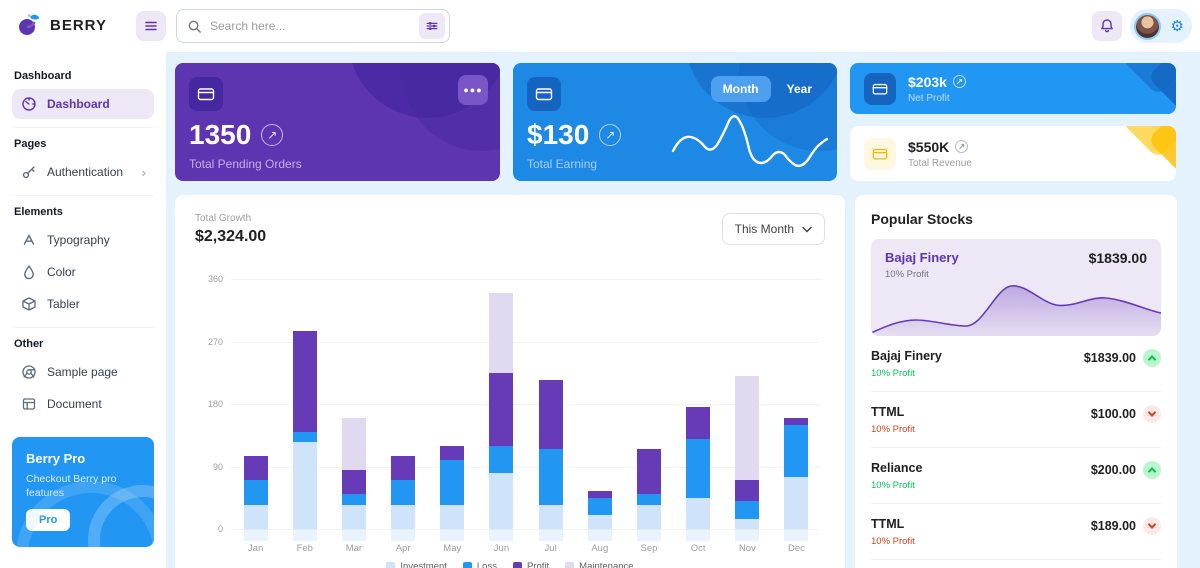 Image resolution: width=1200 pixels, height=568 pixels. I want to click on y-axis-tick: 270, so click(215, 341).